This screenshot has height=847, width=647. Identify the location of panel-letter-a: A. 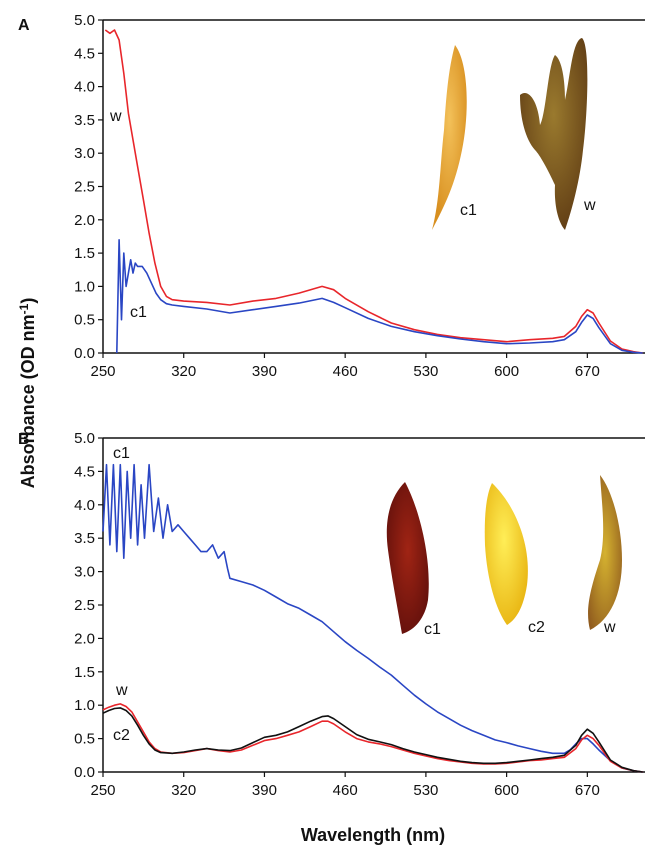
(24, 25).